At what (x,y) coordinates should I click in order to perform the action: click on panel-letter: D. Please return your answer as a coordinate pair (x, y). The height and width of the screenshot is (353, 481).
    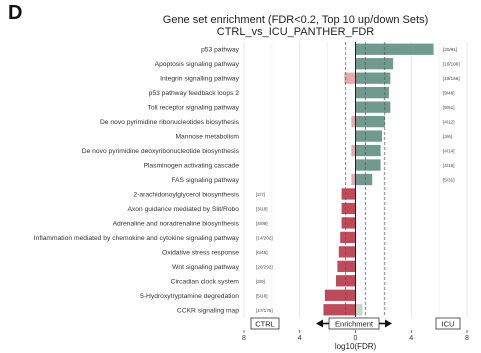
    Looking at the image, I should click on (15, 13).